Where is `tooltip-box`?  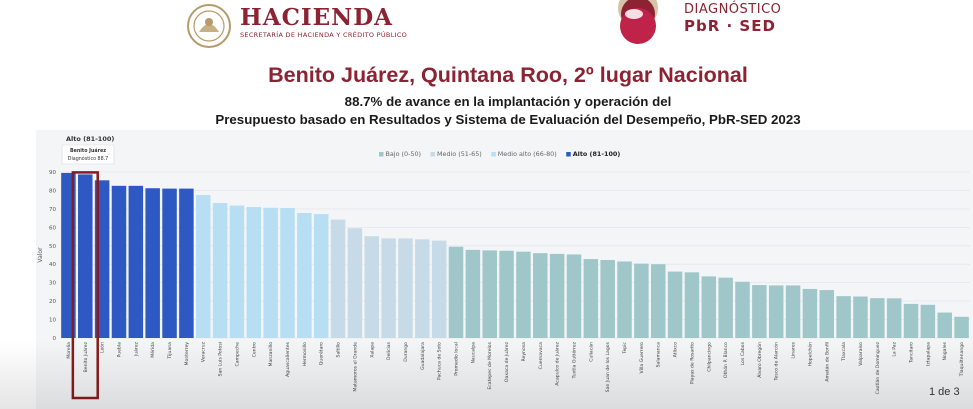
tooltip-box is located at coordinates (88, 154).